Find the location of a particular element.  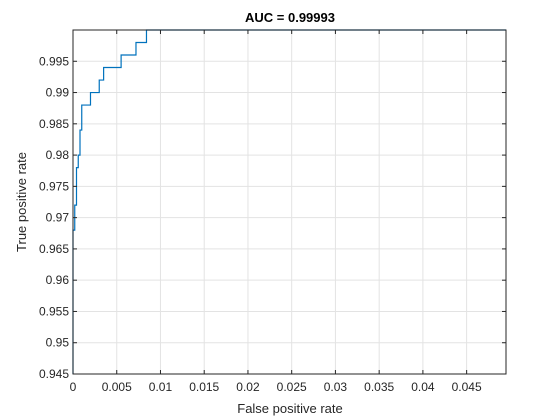

x-tick-label-4: 0.02 is located at coordinates (248, 387).